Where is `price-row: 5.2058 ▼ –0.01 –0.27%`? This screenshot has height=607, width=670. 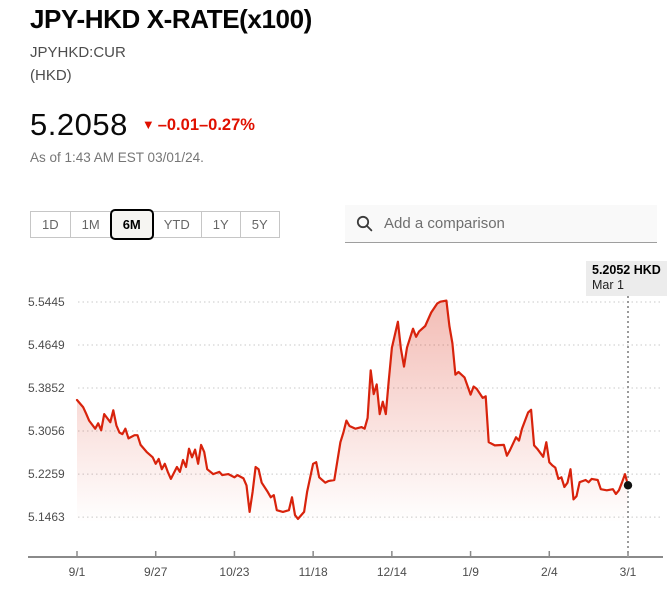 price-row: 5.2058 ▼ –0.01 –0.27% is located at coordinates (171, 125).